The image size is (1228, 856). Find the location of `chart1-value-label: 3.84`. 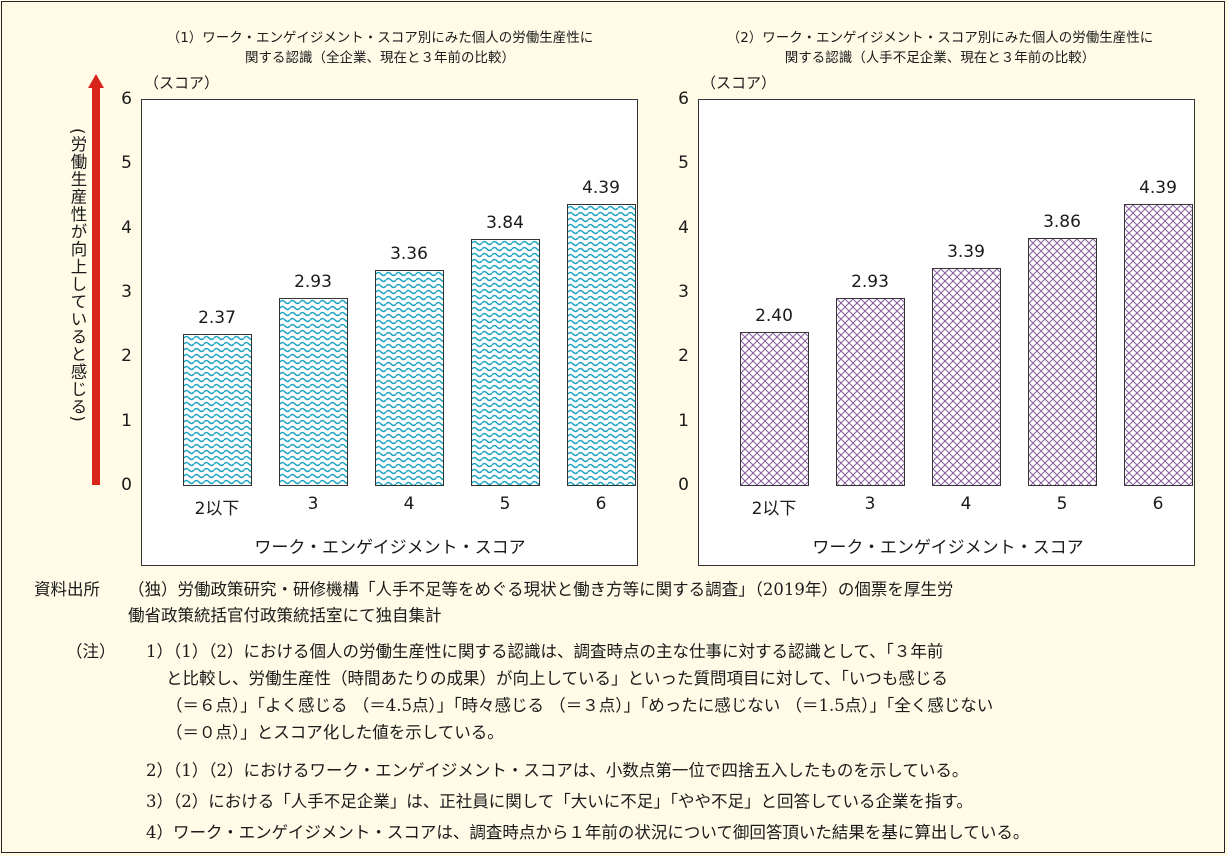

chart1-value-label: 3.84 is located at coordinates (505, 222).